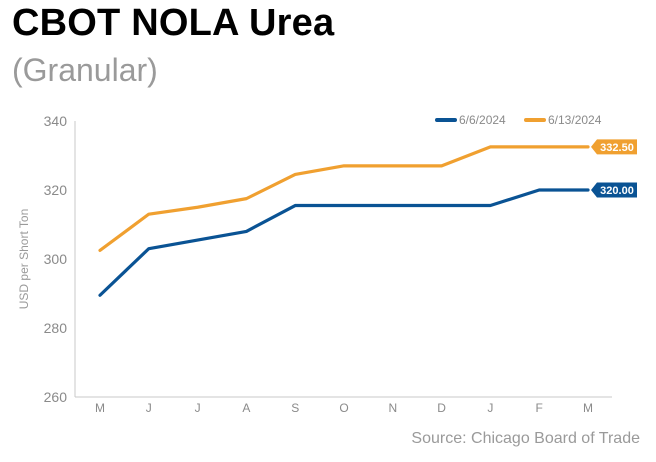  I want to click on x-tick-label: S, so click(295, 408).